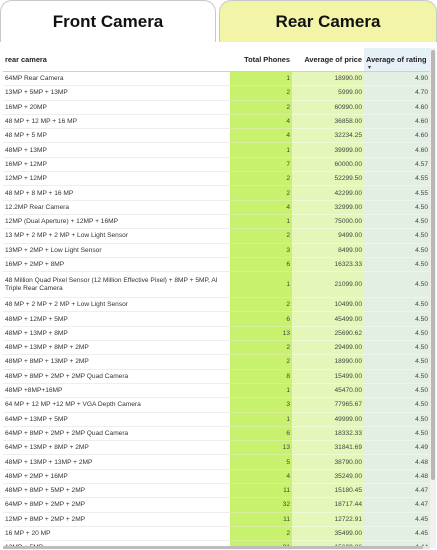  I want to click on table-row: 16MP + 20MP 2 60990.00 4.60, so click(216, 107).